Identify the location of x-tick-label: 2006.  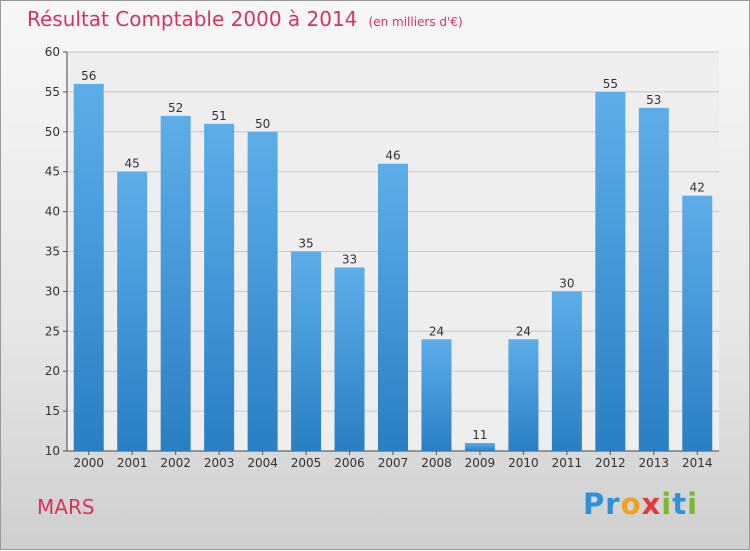
(349, 463).